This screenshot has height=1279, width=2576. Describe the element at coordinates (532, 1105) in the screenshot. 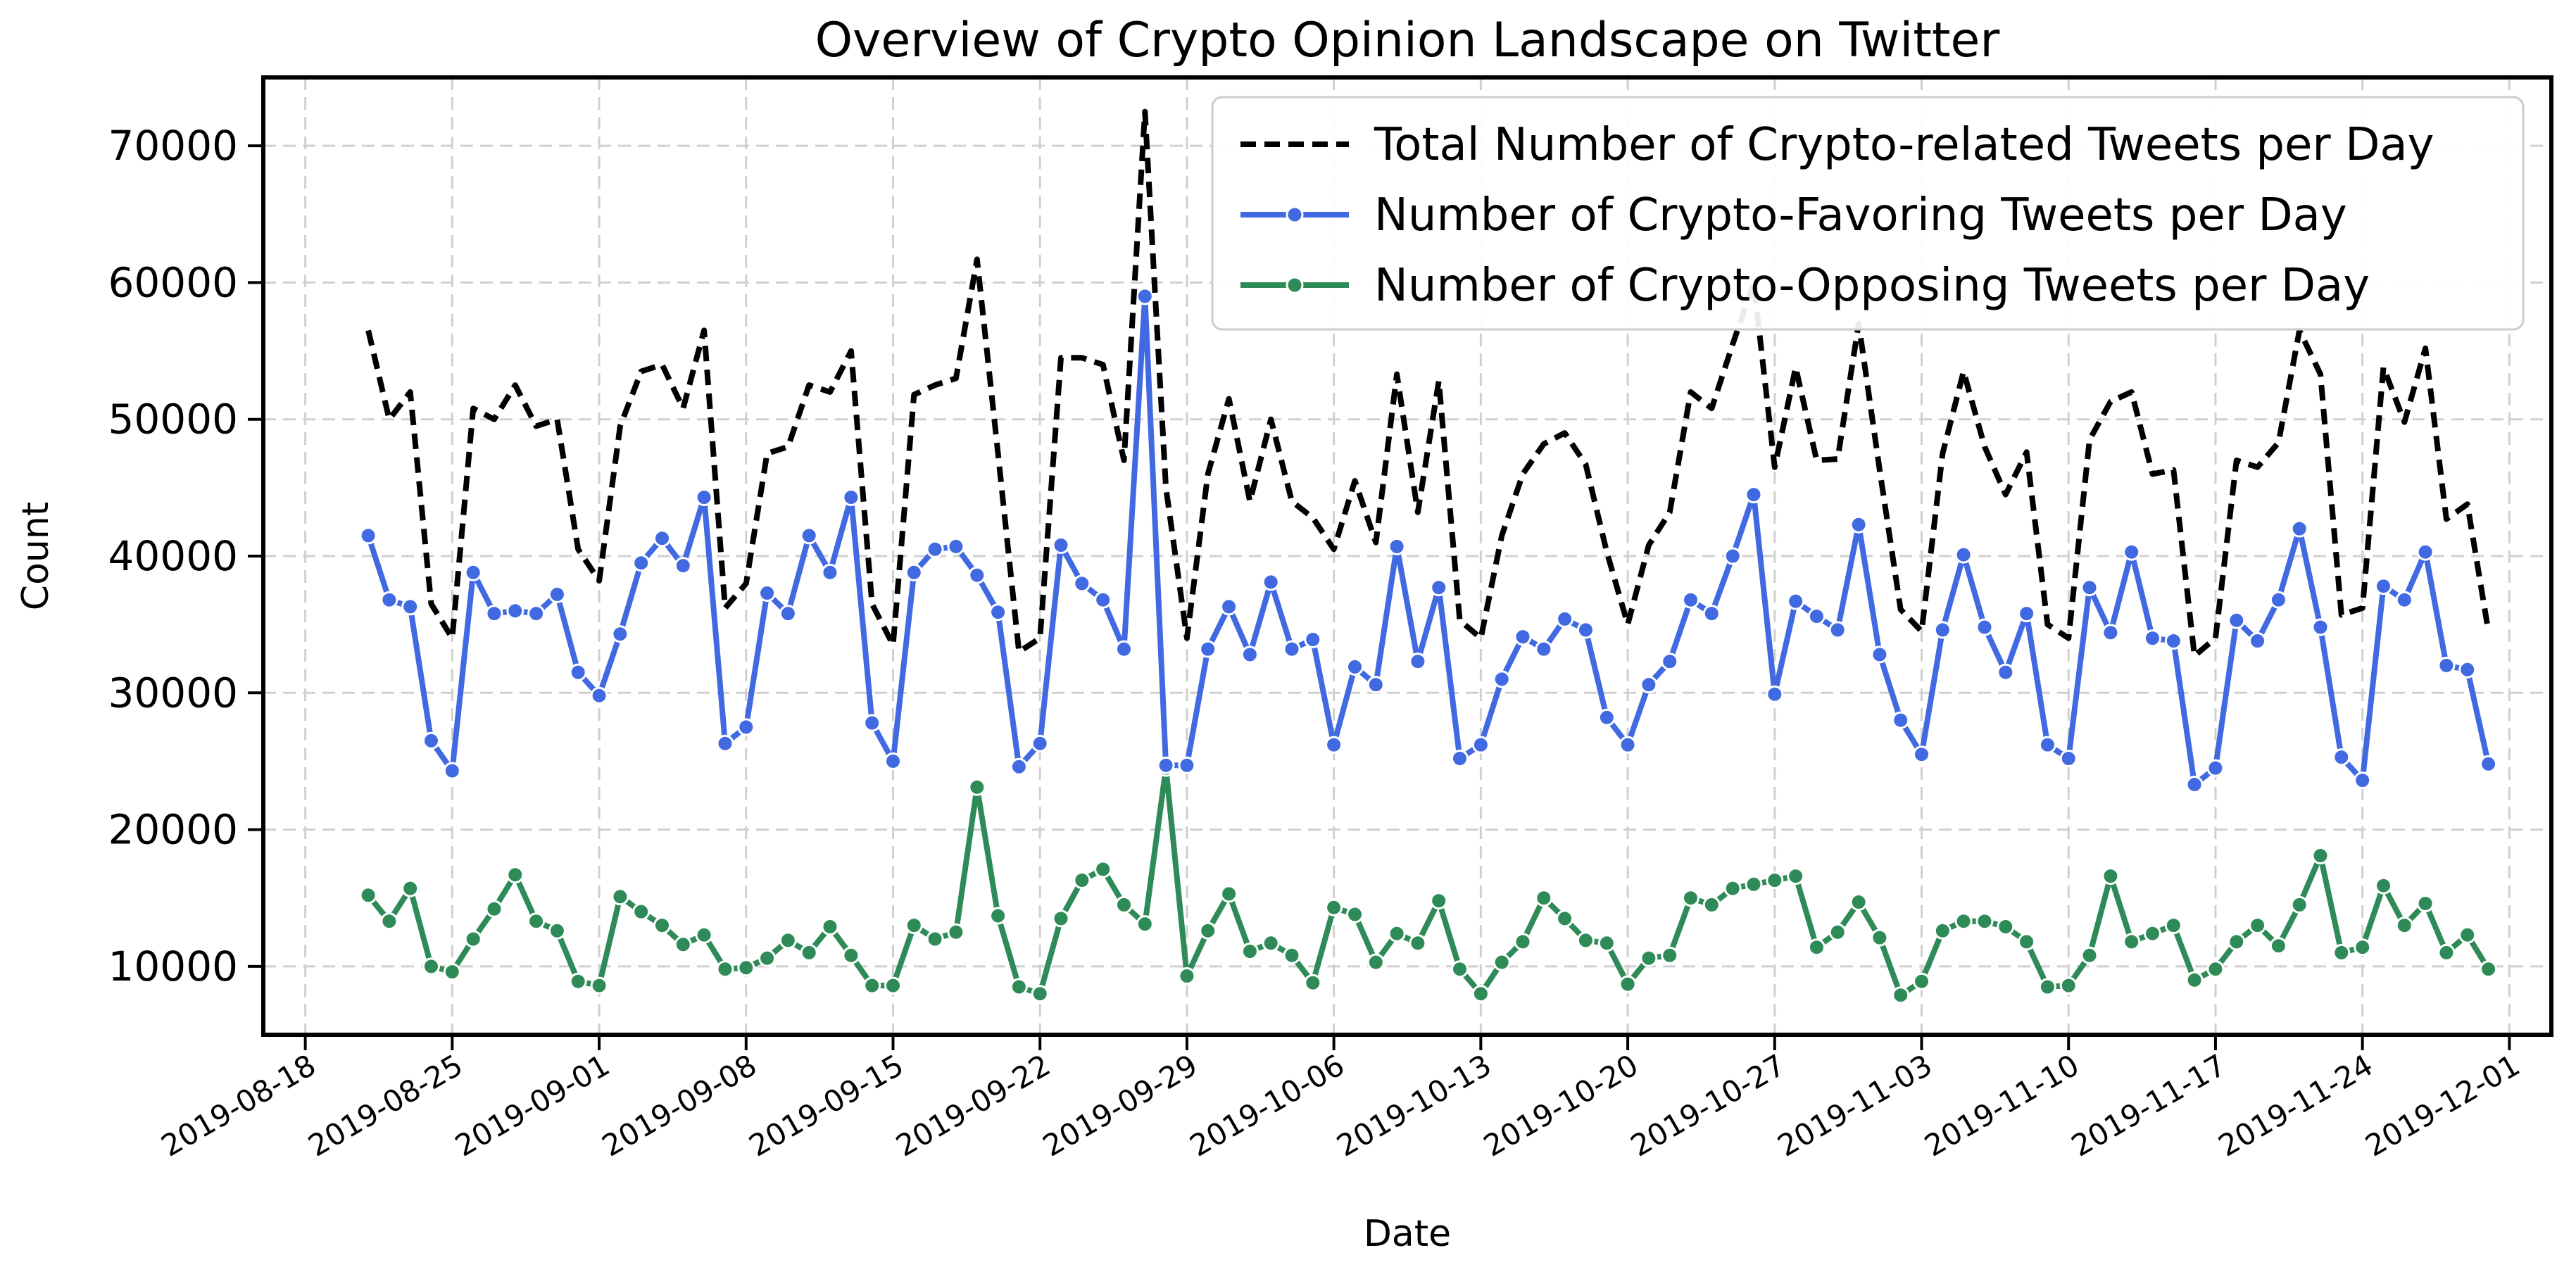

I see `x-tick-label: 2019-09-01` at that location.